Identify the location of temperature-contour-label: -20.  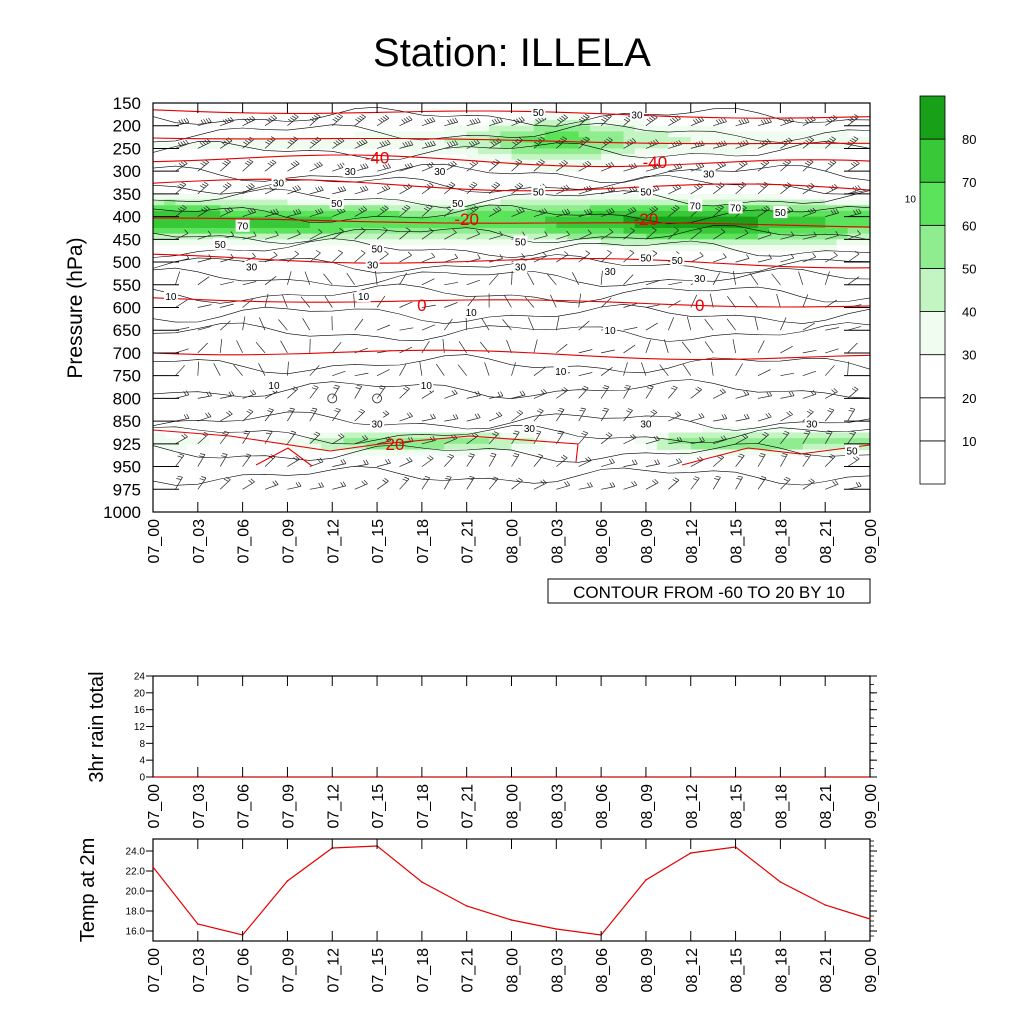
(466, 219).